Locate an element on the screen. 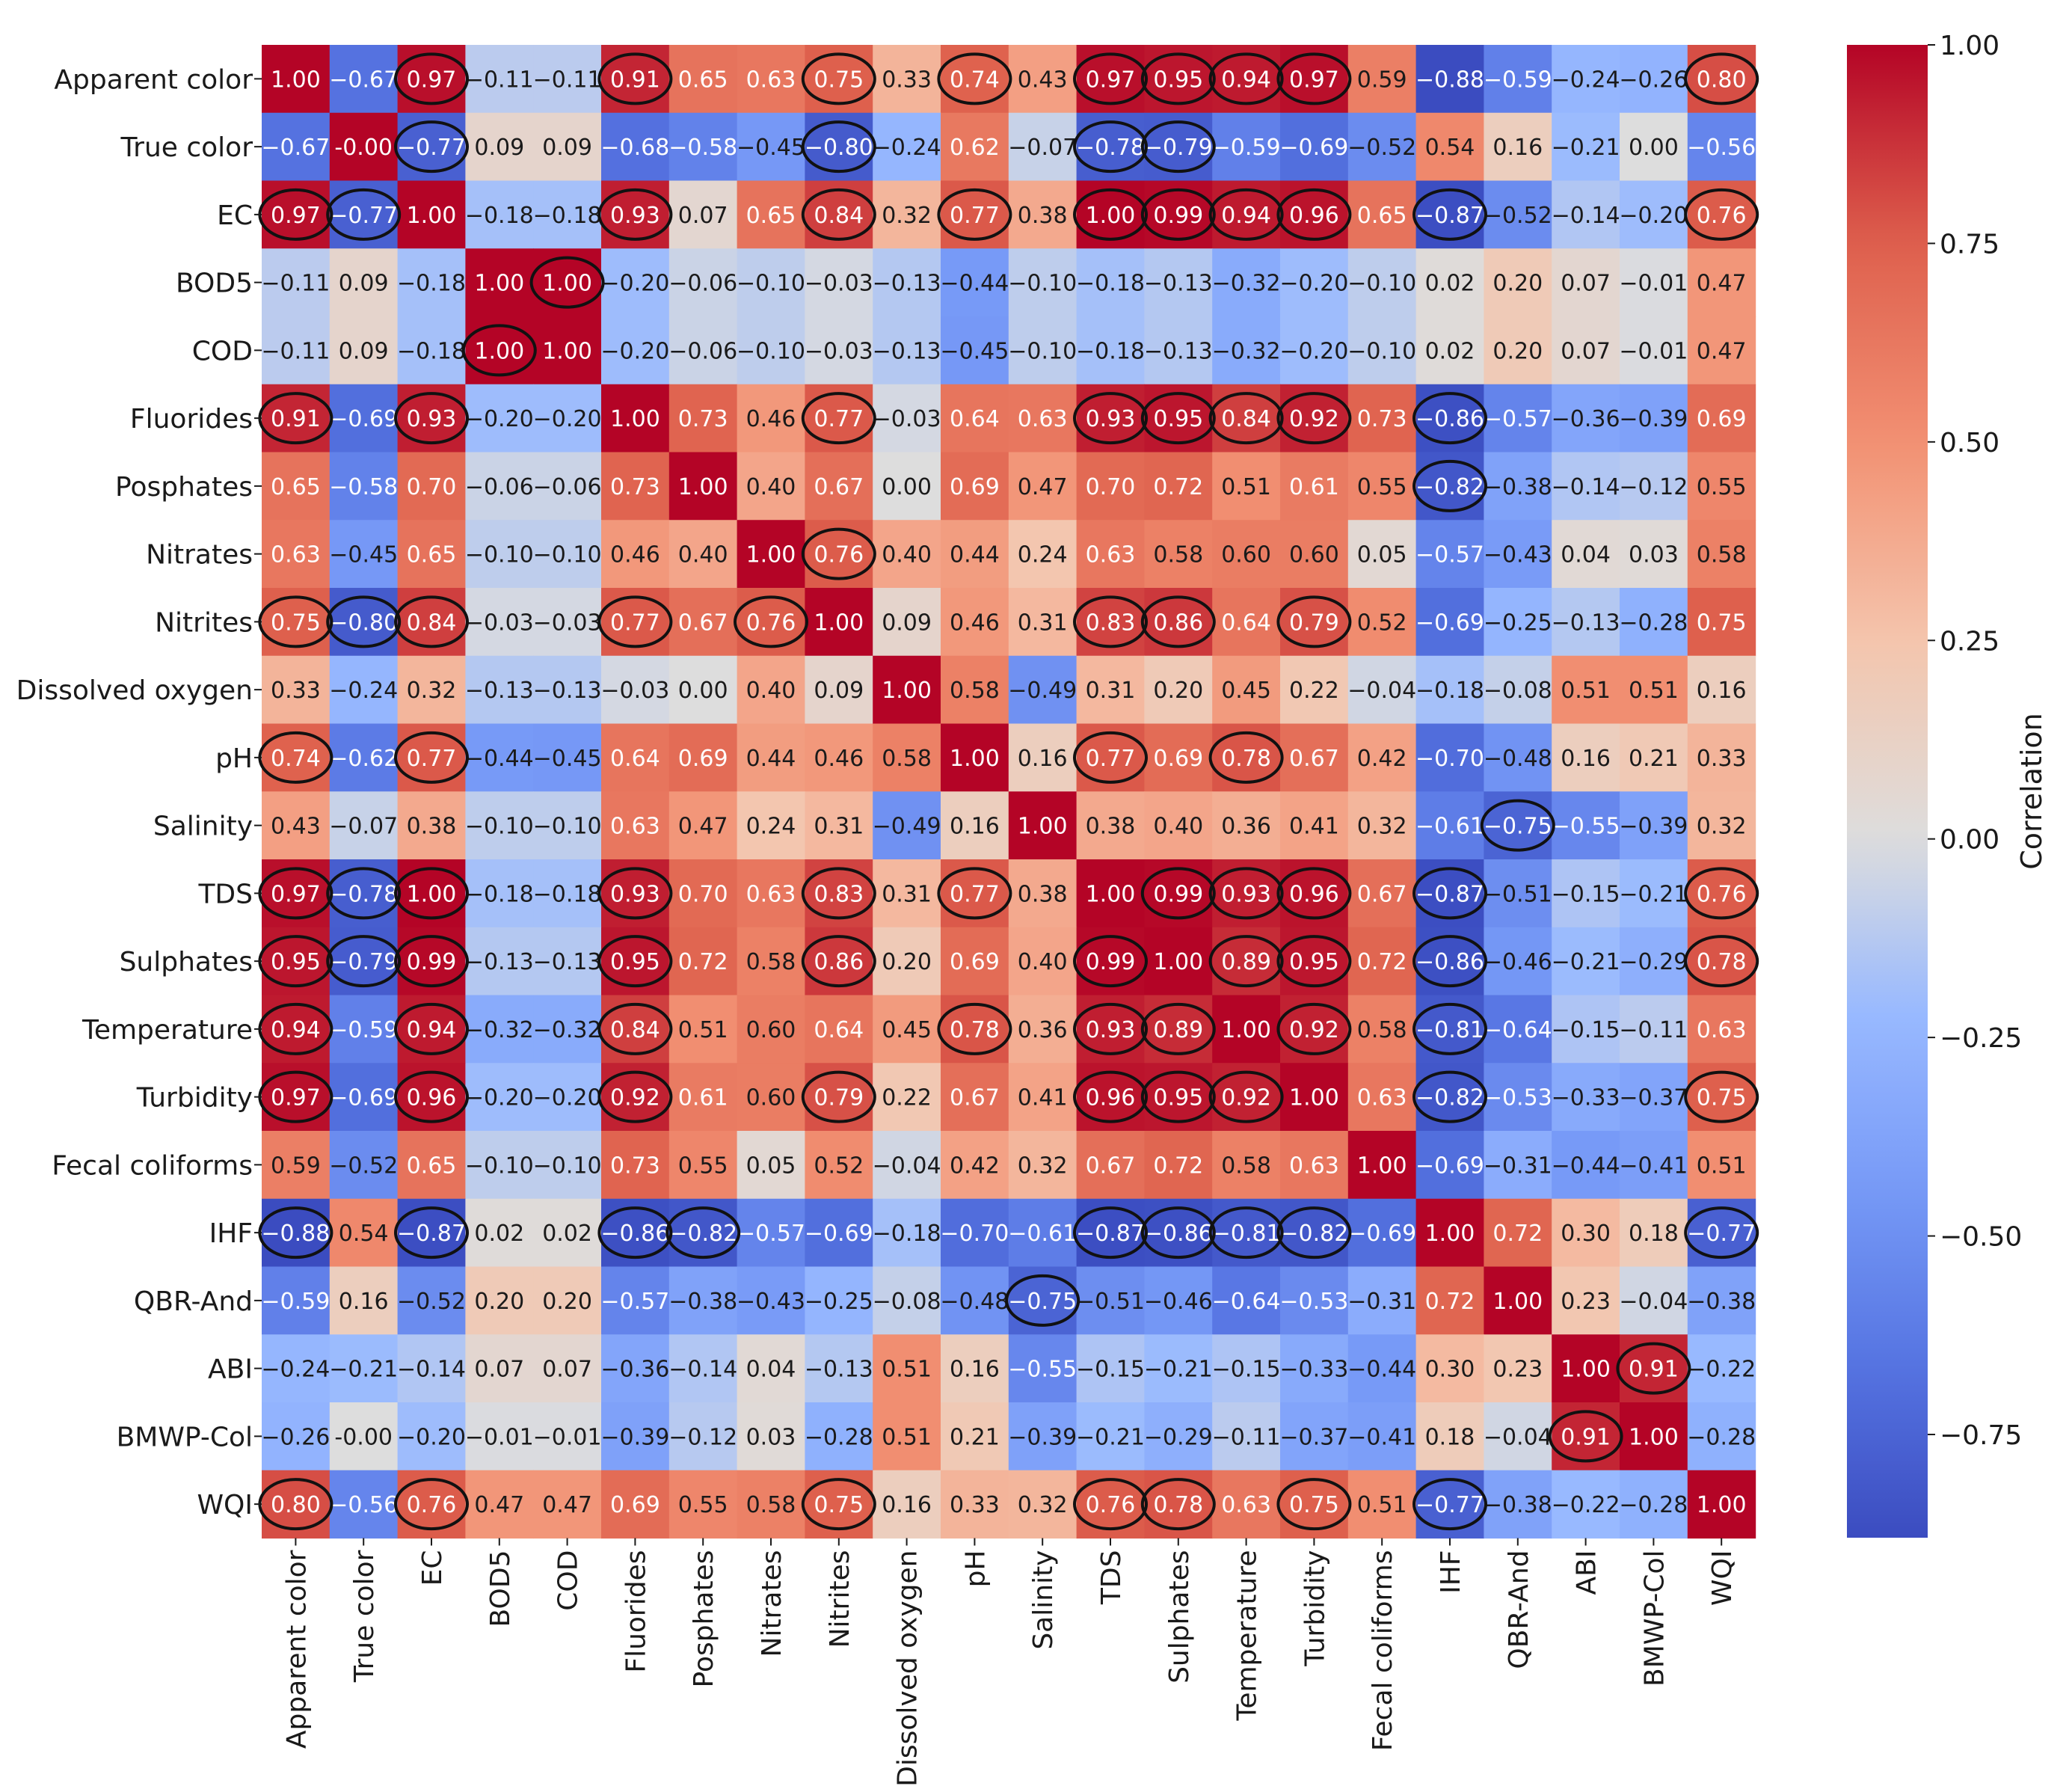 The image size is (2072, 1792). cell-value-label: 0.67 is located at coordinates (839, 487).